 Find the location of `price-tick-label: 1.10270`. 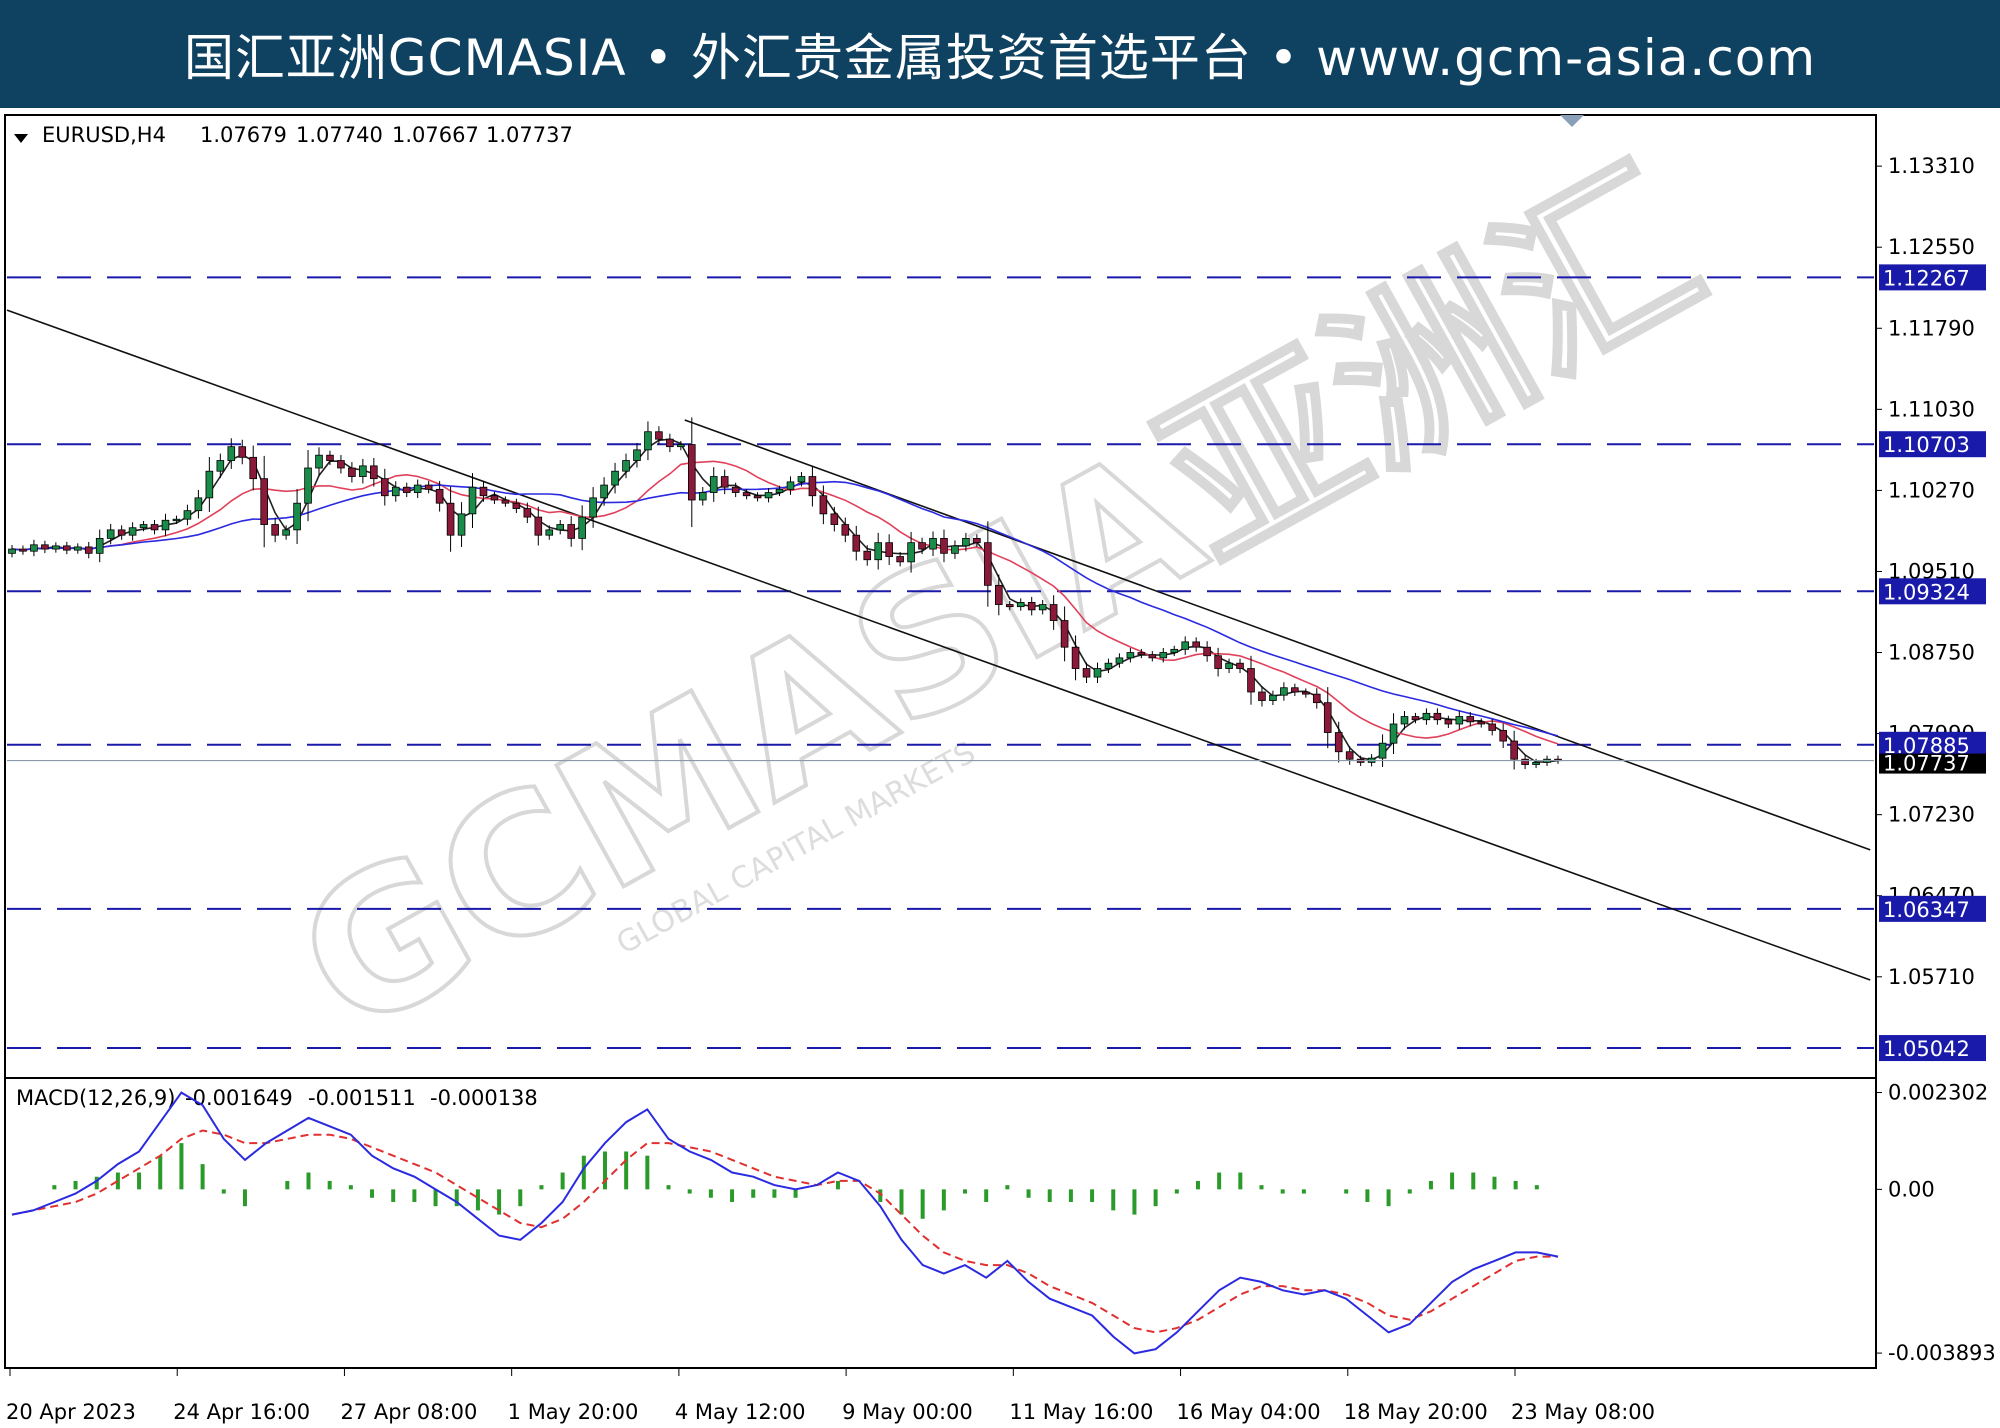

price-tick-label: 1.10270 is located at coordinates (1931, 490).